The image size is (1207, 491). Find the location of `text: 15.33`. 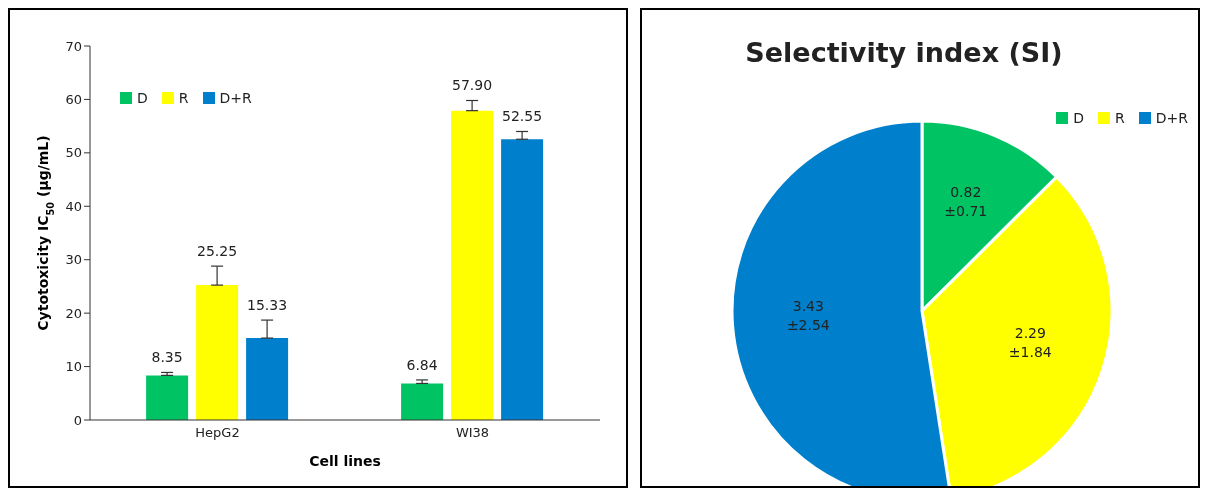

text: 15.33 is located at coordinates (267, 305).